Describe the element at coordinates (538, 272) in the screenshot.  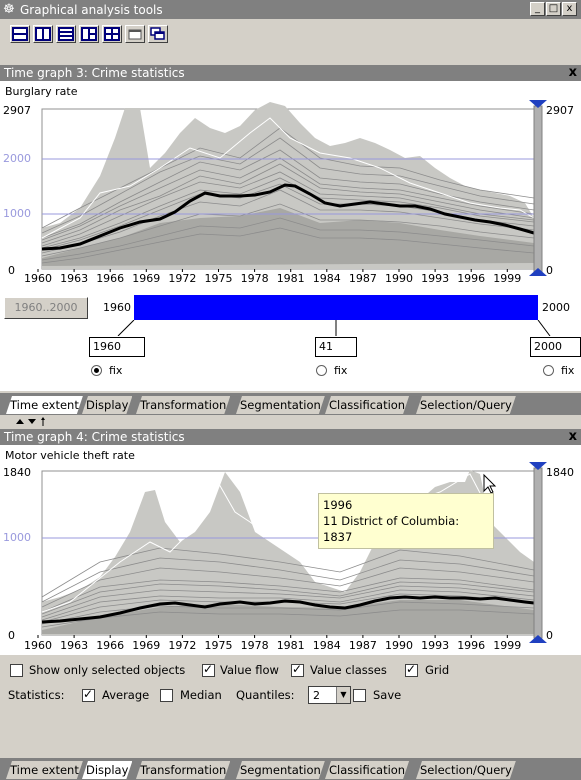
I see `graph1-min-handle-icon` at that location.